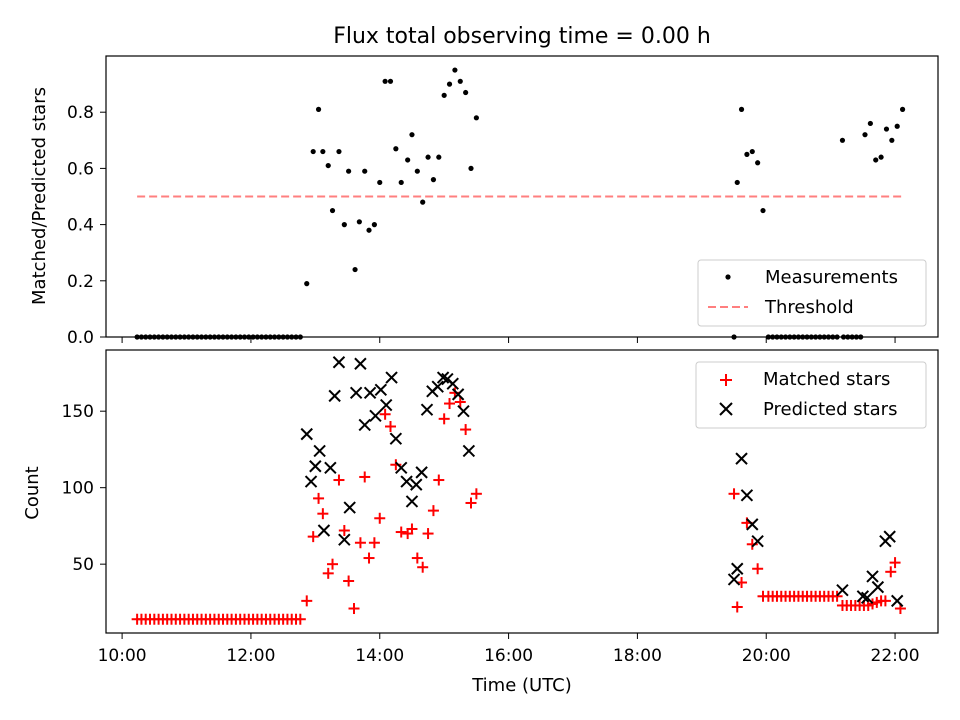  What do you see at coordinates (637, 656) in the screenshot?
I see `x-tick-label: 18:00` at bounding box center [637, 656].